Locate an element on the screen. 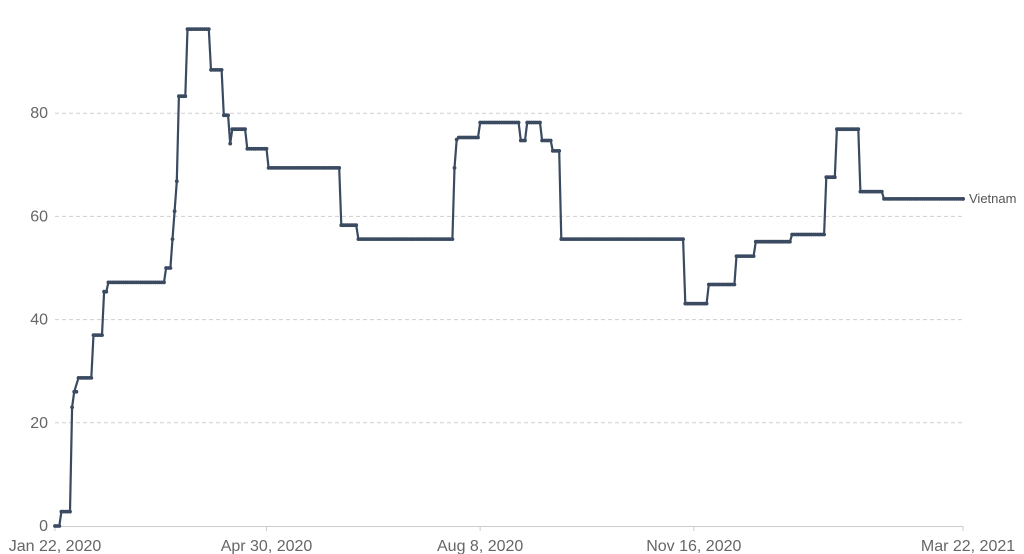 This screenshot has height=554, width=1024. y-tick-label: 40 is located at coordinates (39, 320).